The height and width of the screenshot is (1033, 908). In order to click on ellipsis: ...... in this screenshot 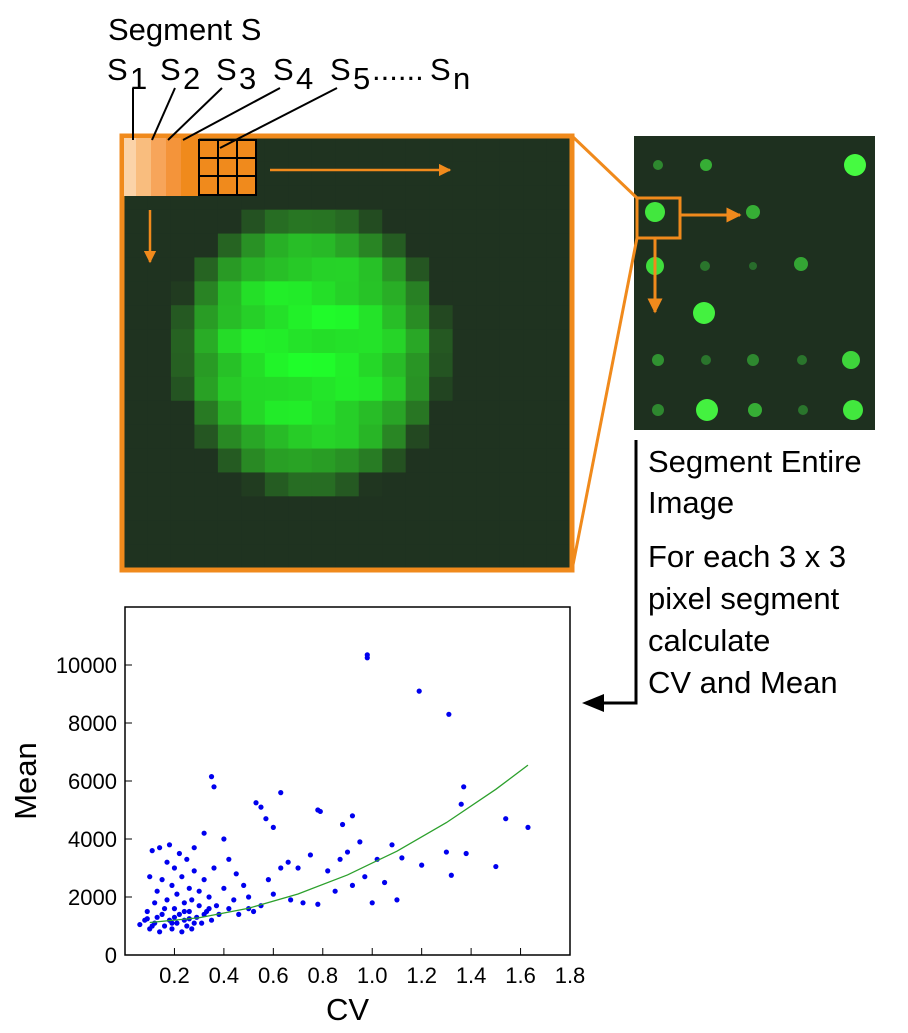, I will do `click(398, 69)`.